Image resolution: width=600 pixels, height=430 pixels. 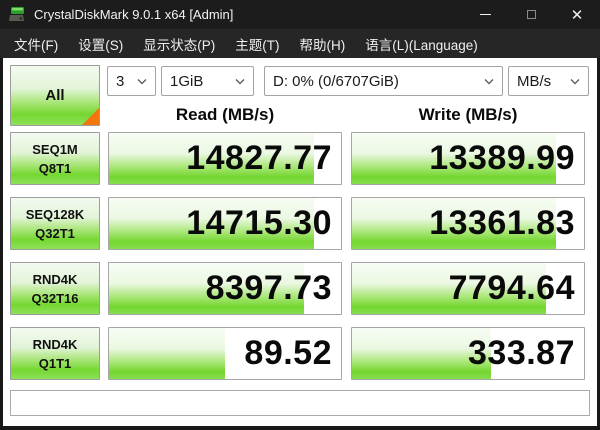 What do you see at coordinates (55, 353) in the screenshot?
I see `test-button-rnd4k-q1t1: RND4K Q1T1` at bounding box center [55, 353].